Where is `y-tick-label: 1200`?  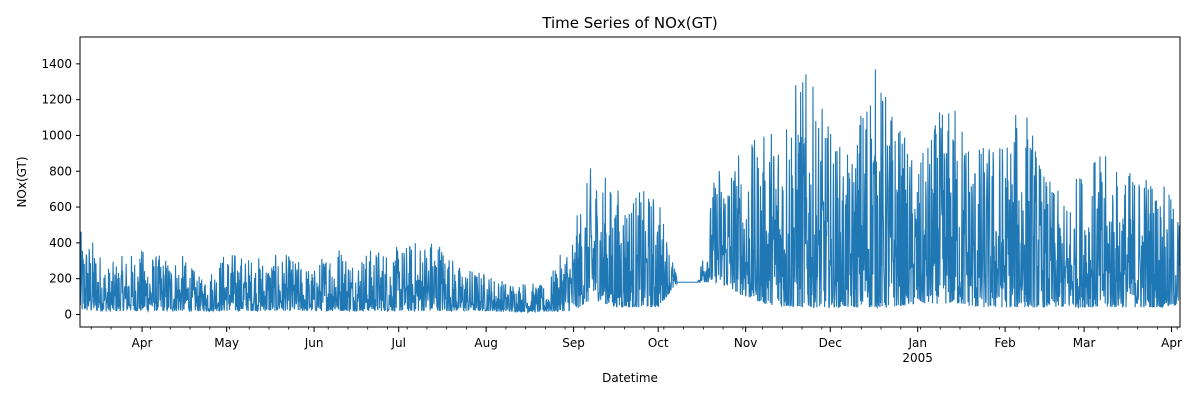 y-tick-label: 1200 is located at coordinates (56, 100).